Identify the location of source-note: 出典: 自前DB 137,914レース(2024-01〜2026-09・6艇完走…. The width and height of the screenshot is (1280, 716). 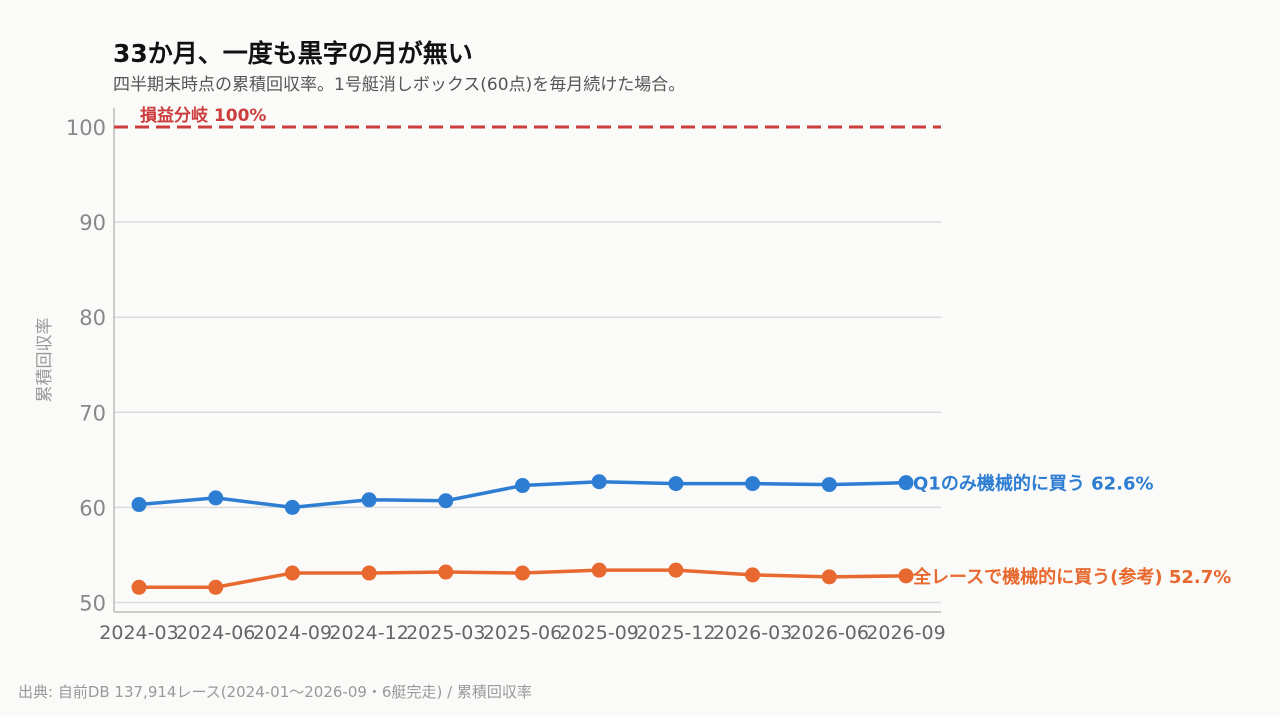
(275, 692).